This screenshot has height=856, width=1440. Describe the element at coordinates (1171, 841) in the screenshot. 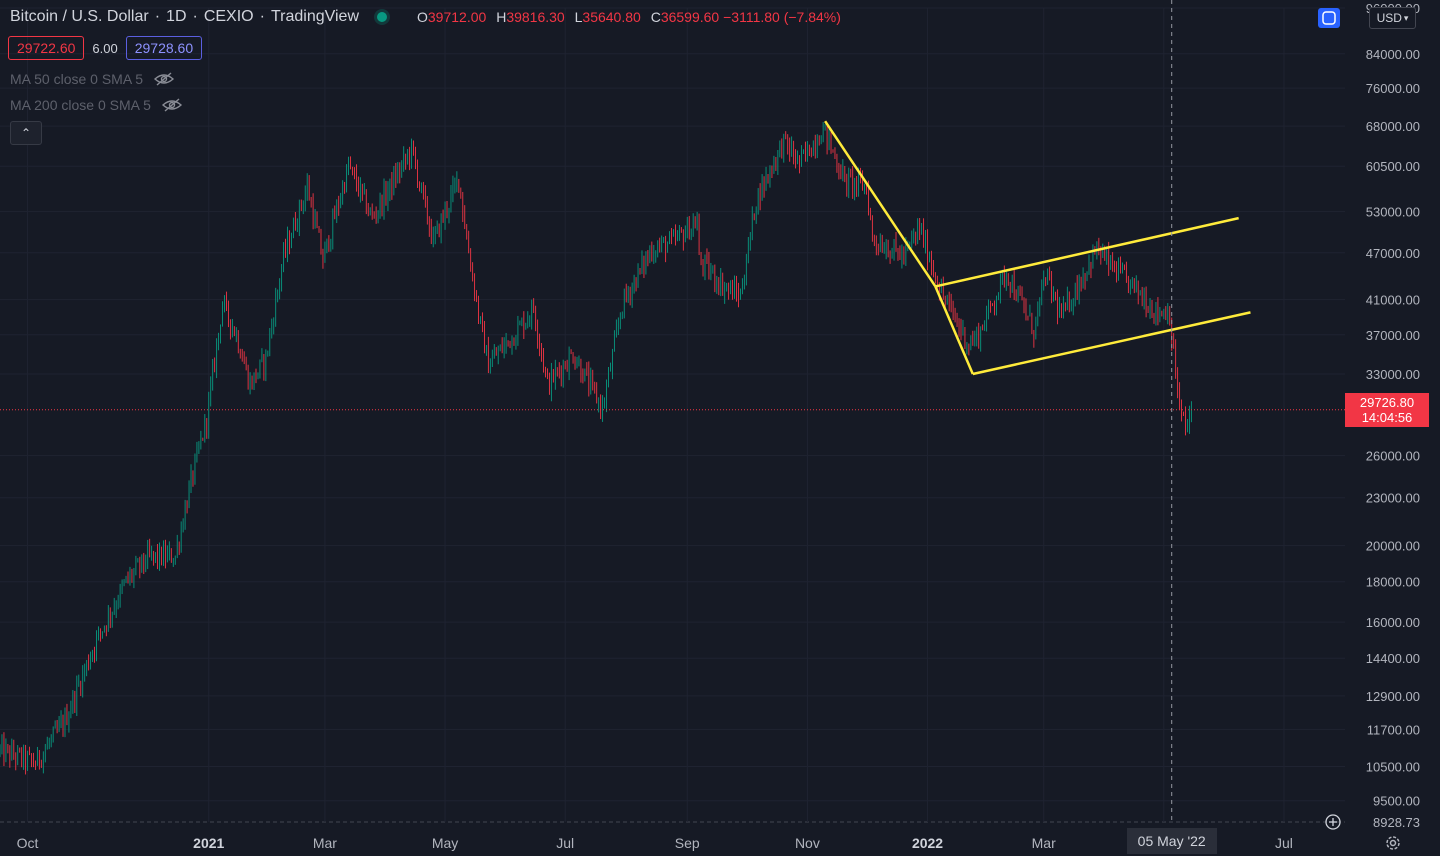

I see `crosshair-date-label: 05 May '22` at that location.